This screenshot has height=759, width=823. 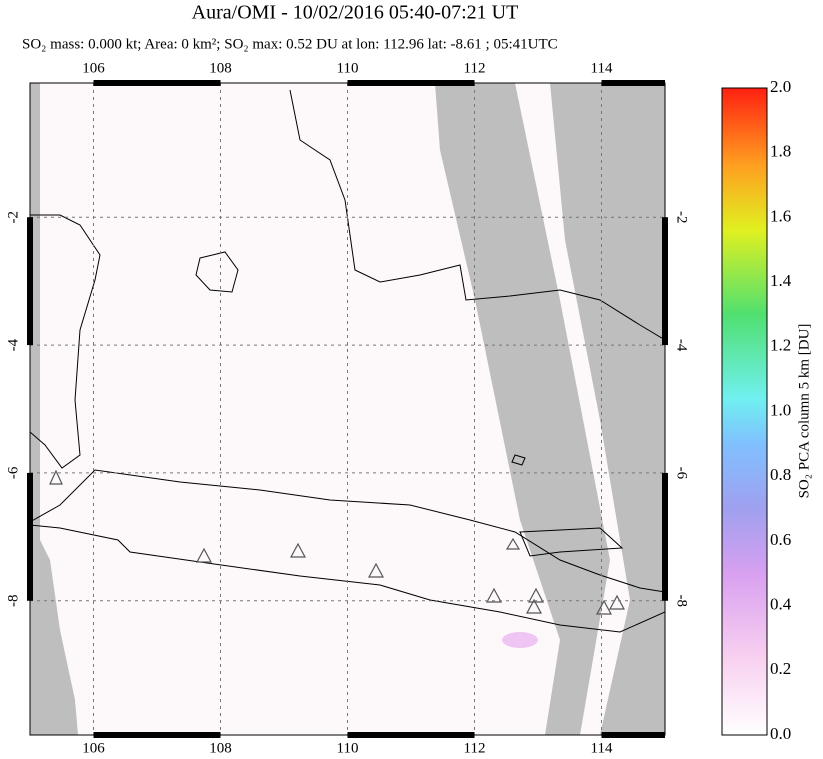 I want to click on title: Aura/OMI - 10/02/2016 05:40-07:21 UT, so click(x=355, y=13).